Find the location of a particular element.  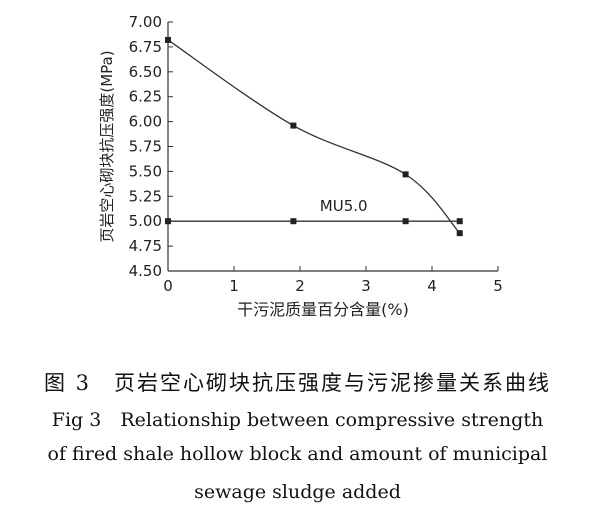

y-tick-label: 7.00 is located at coordinates (145, 22).